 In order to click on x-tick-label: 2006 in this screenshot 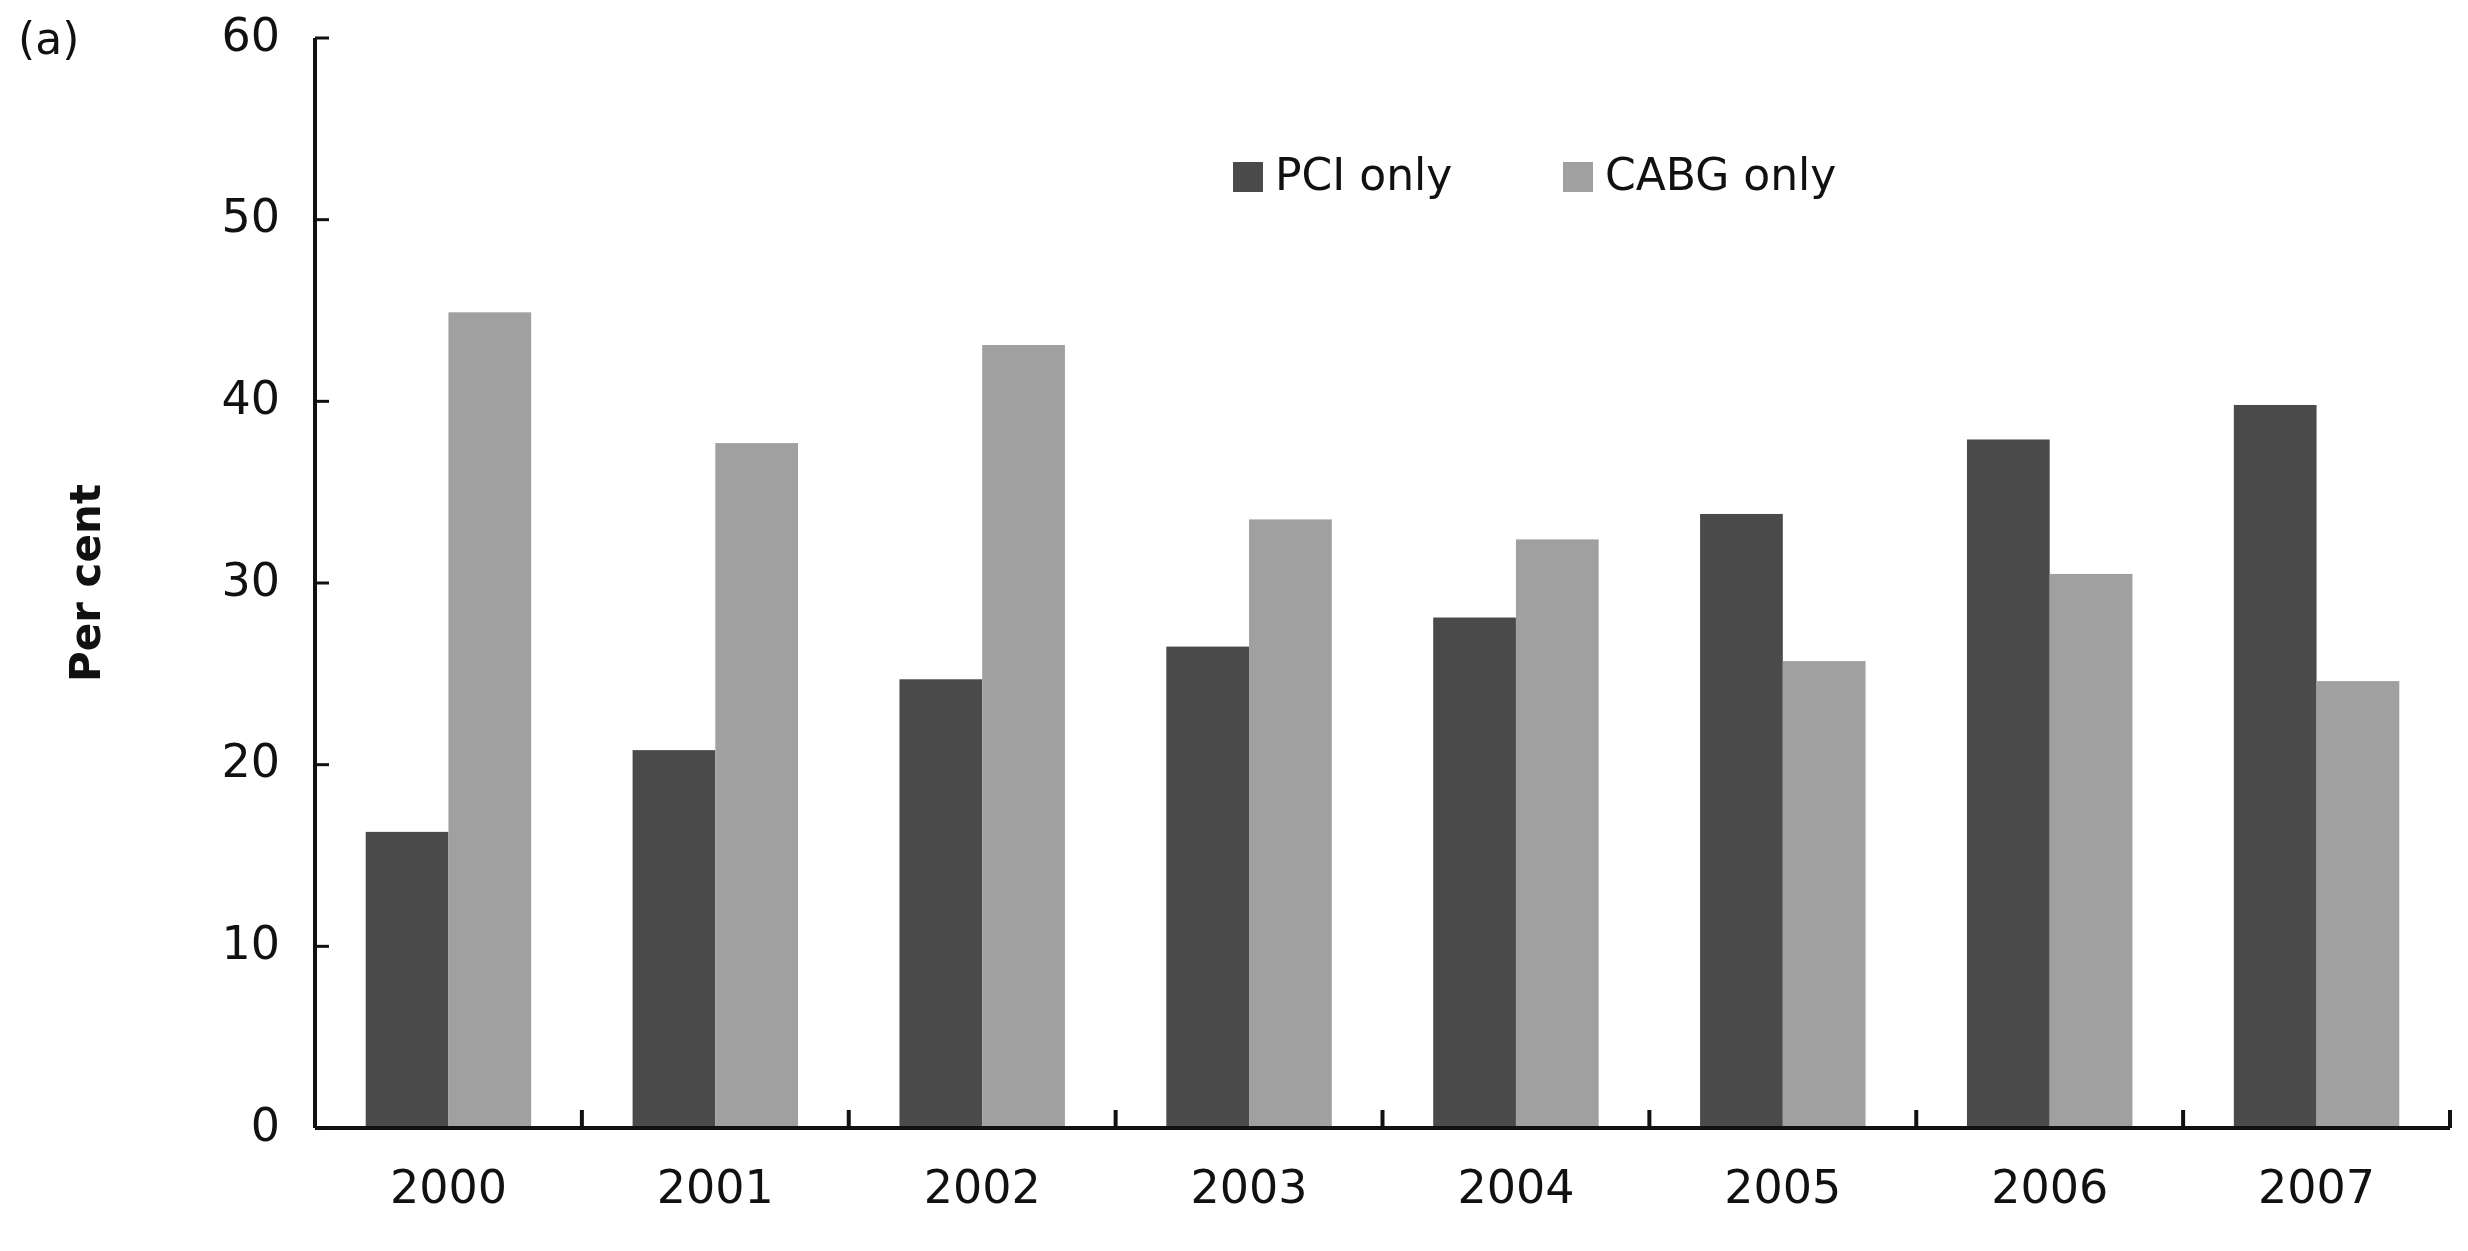, I will do `click(2050, 1186)`.